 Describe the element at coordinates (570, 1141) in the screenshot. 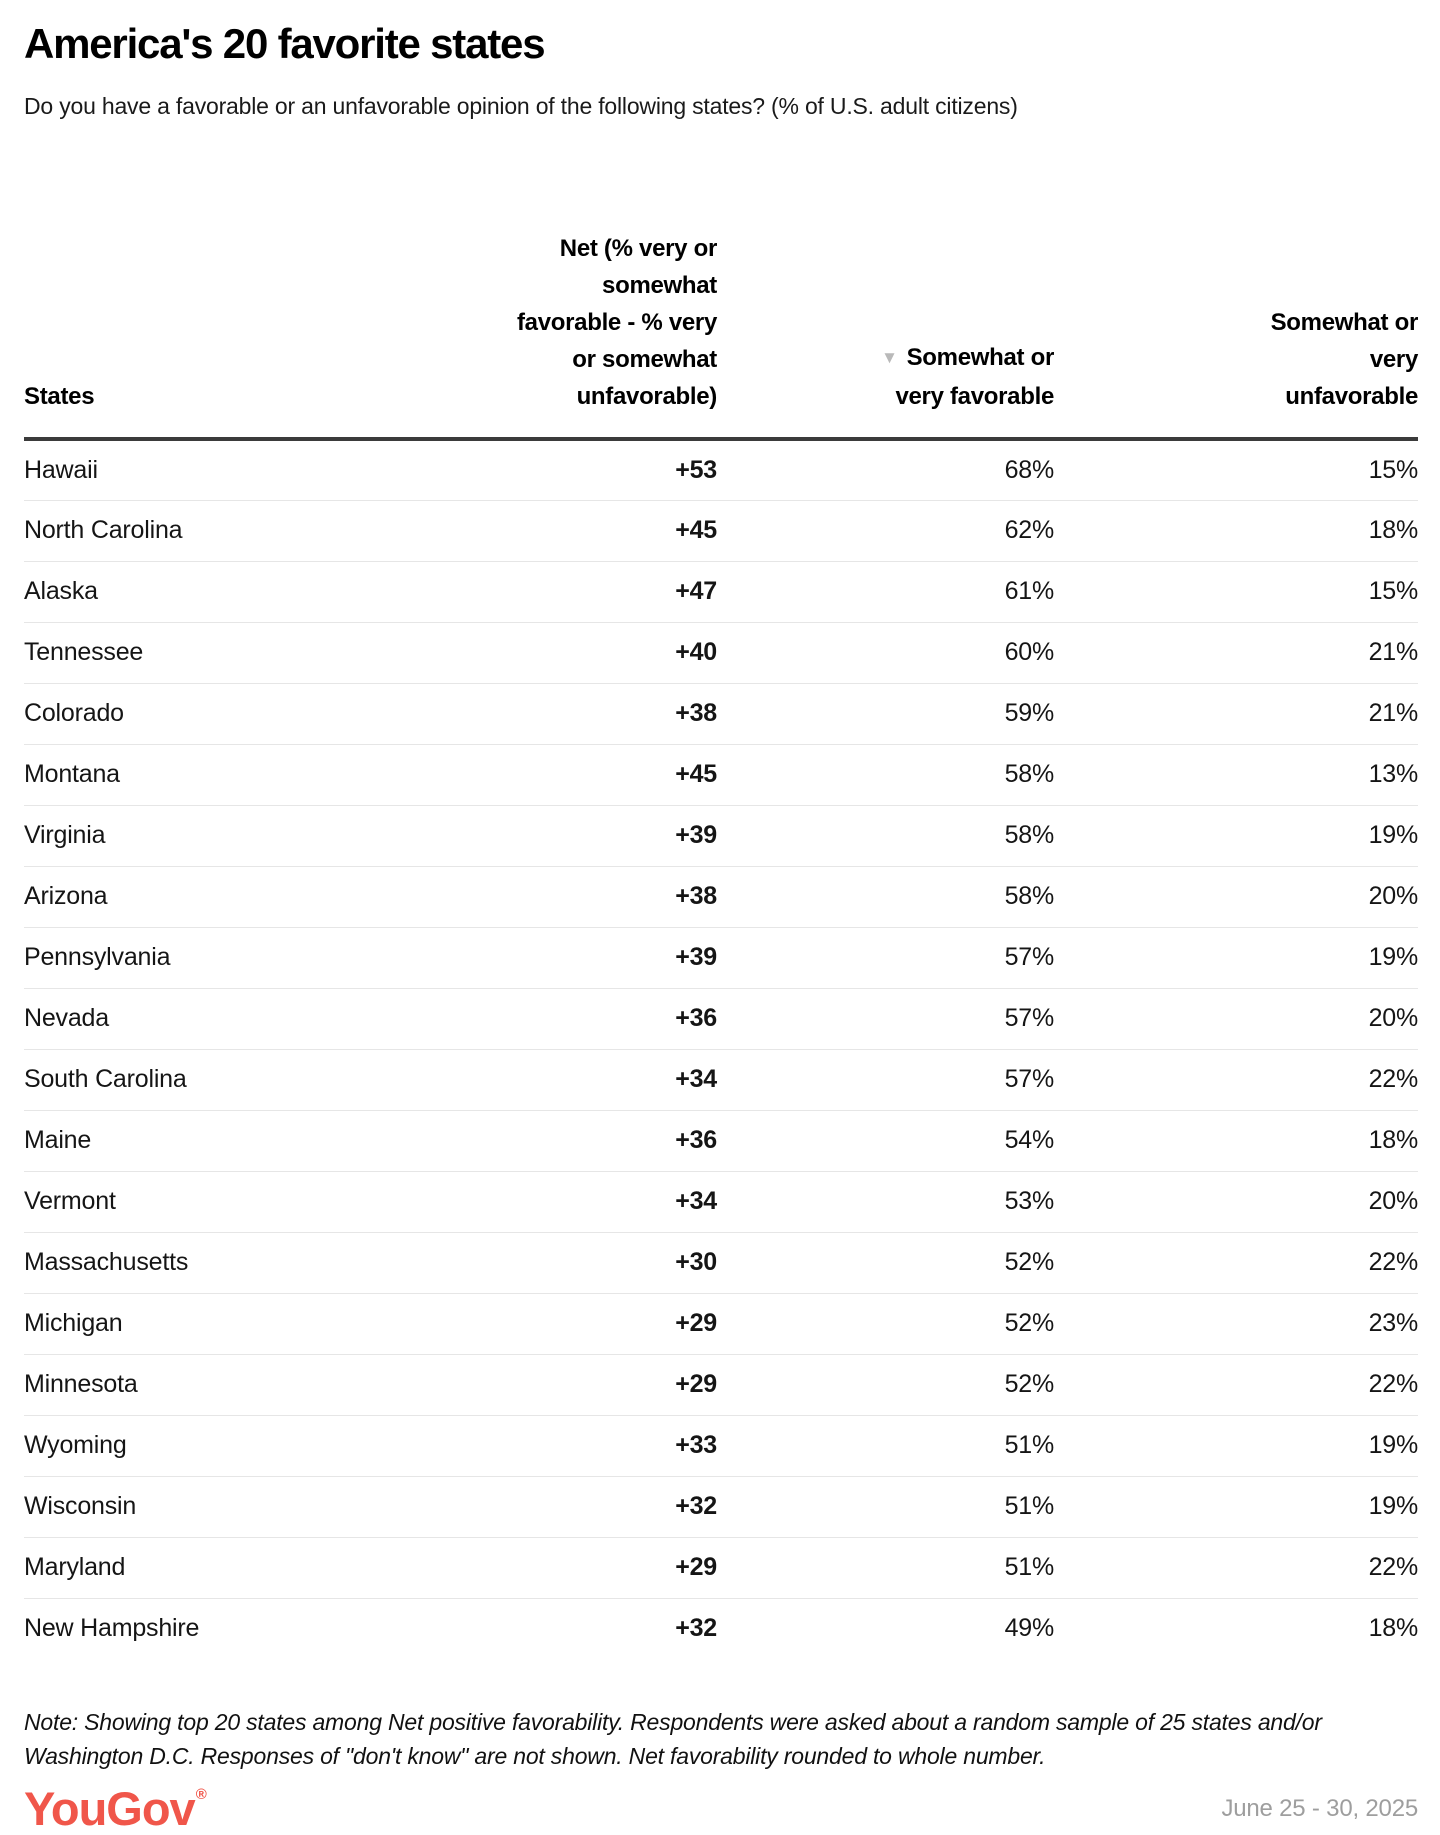

I see `net-favorability-value: +36` at that location.